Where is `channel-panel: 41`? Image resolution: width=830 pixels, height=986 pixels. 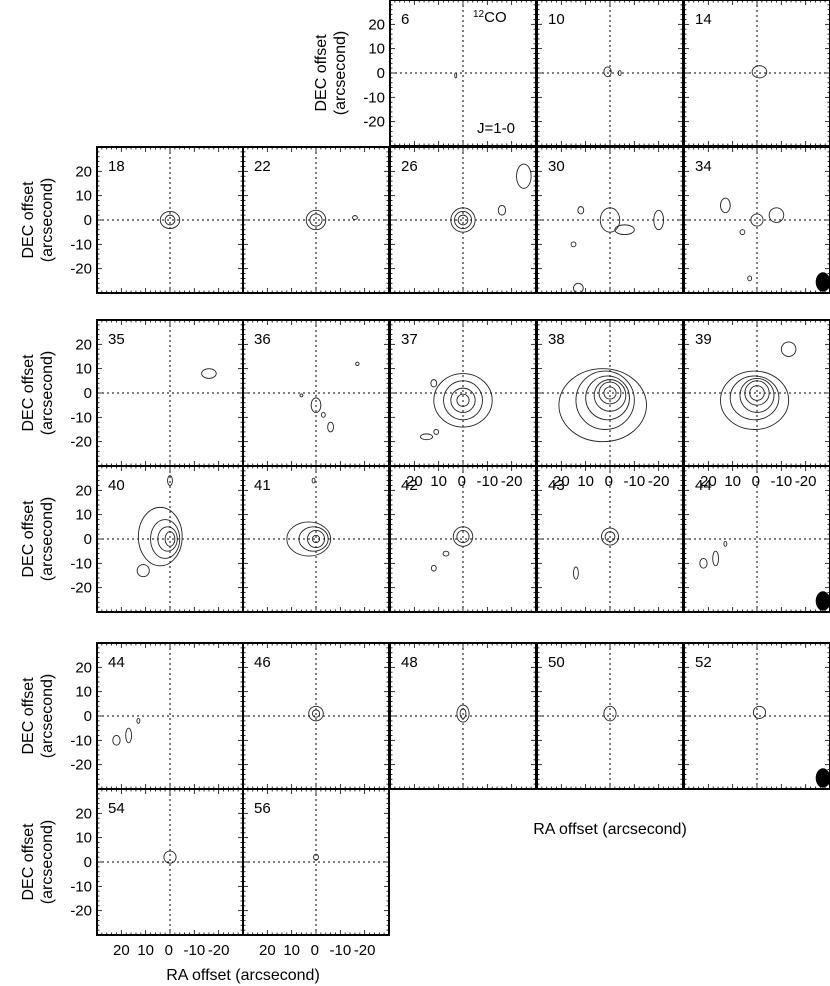 channel-panel: 41 is located at coordinates (316, 539).